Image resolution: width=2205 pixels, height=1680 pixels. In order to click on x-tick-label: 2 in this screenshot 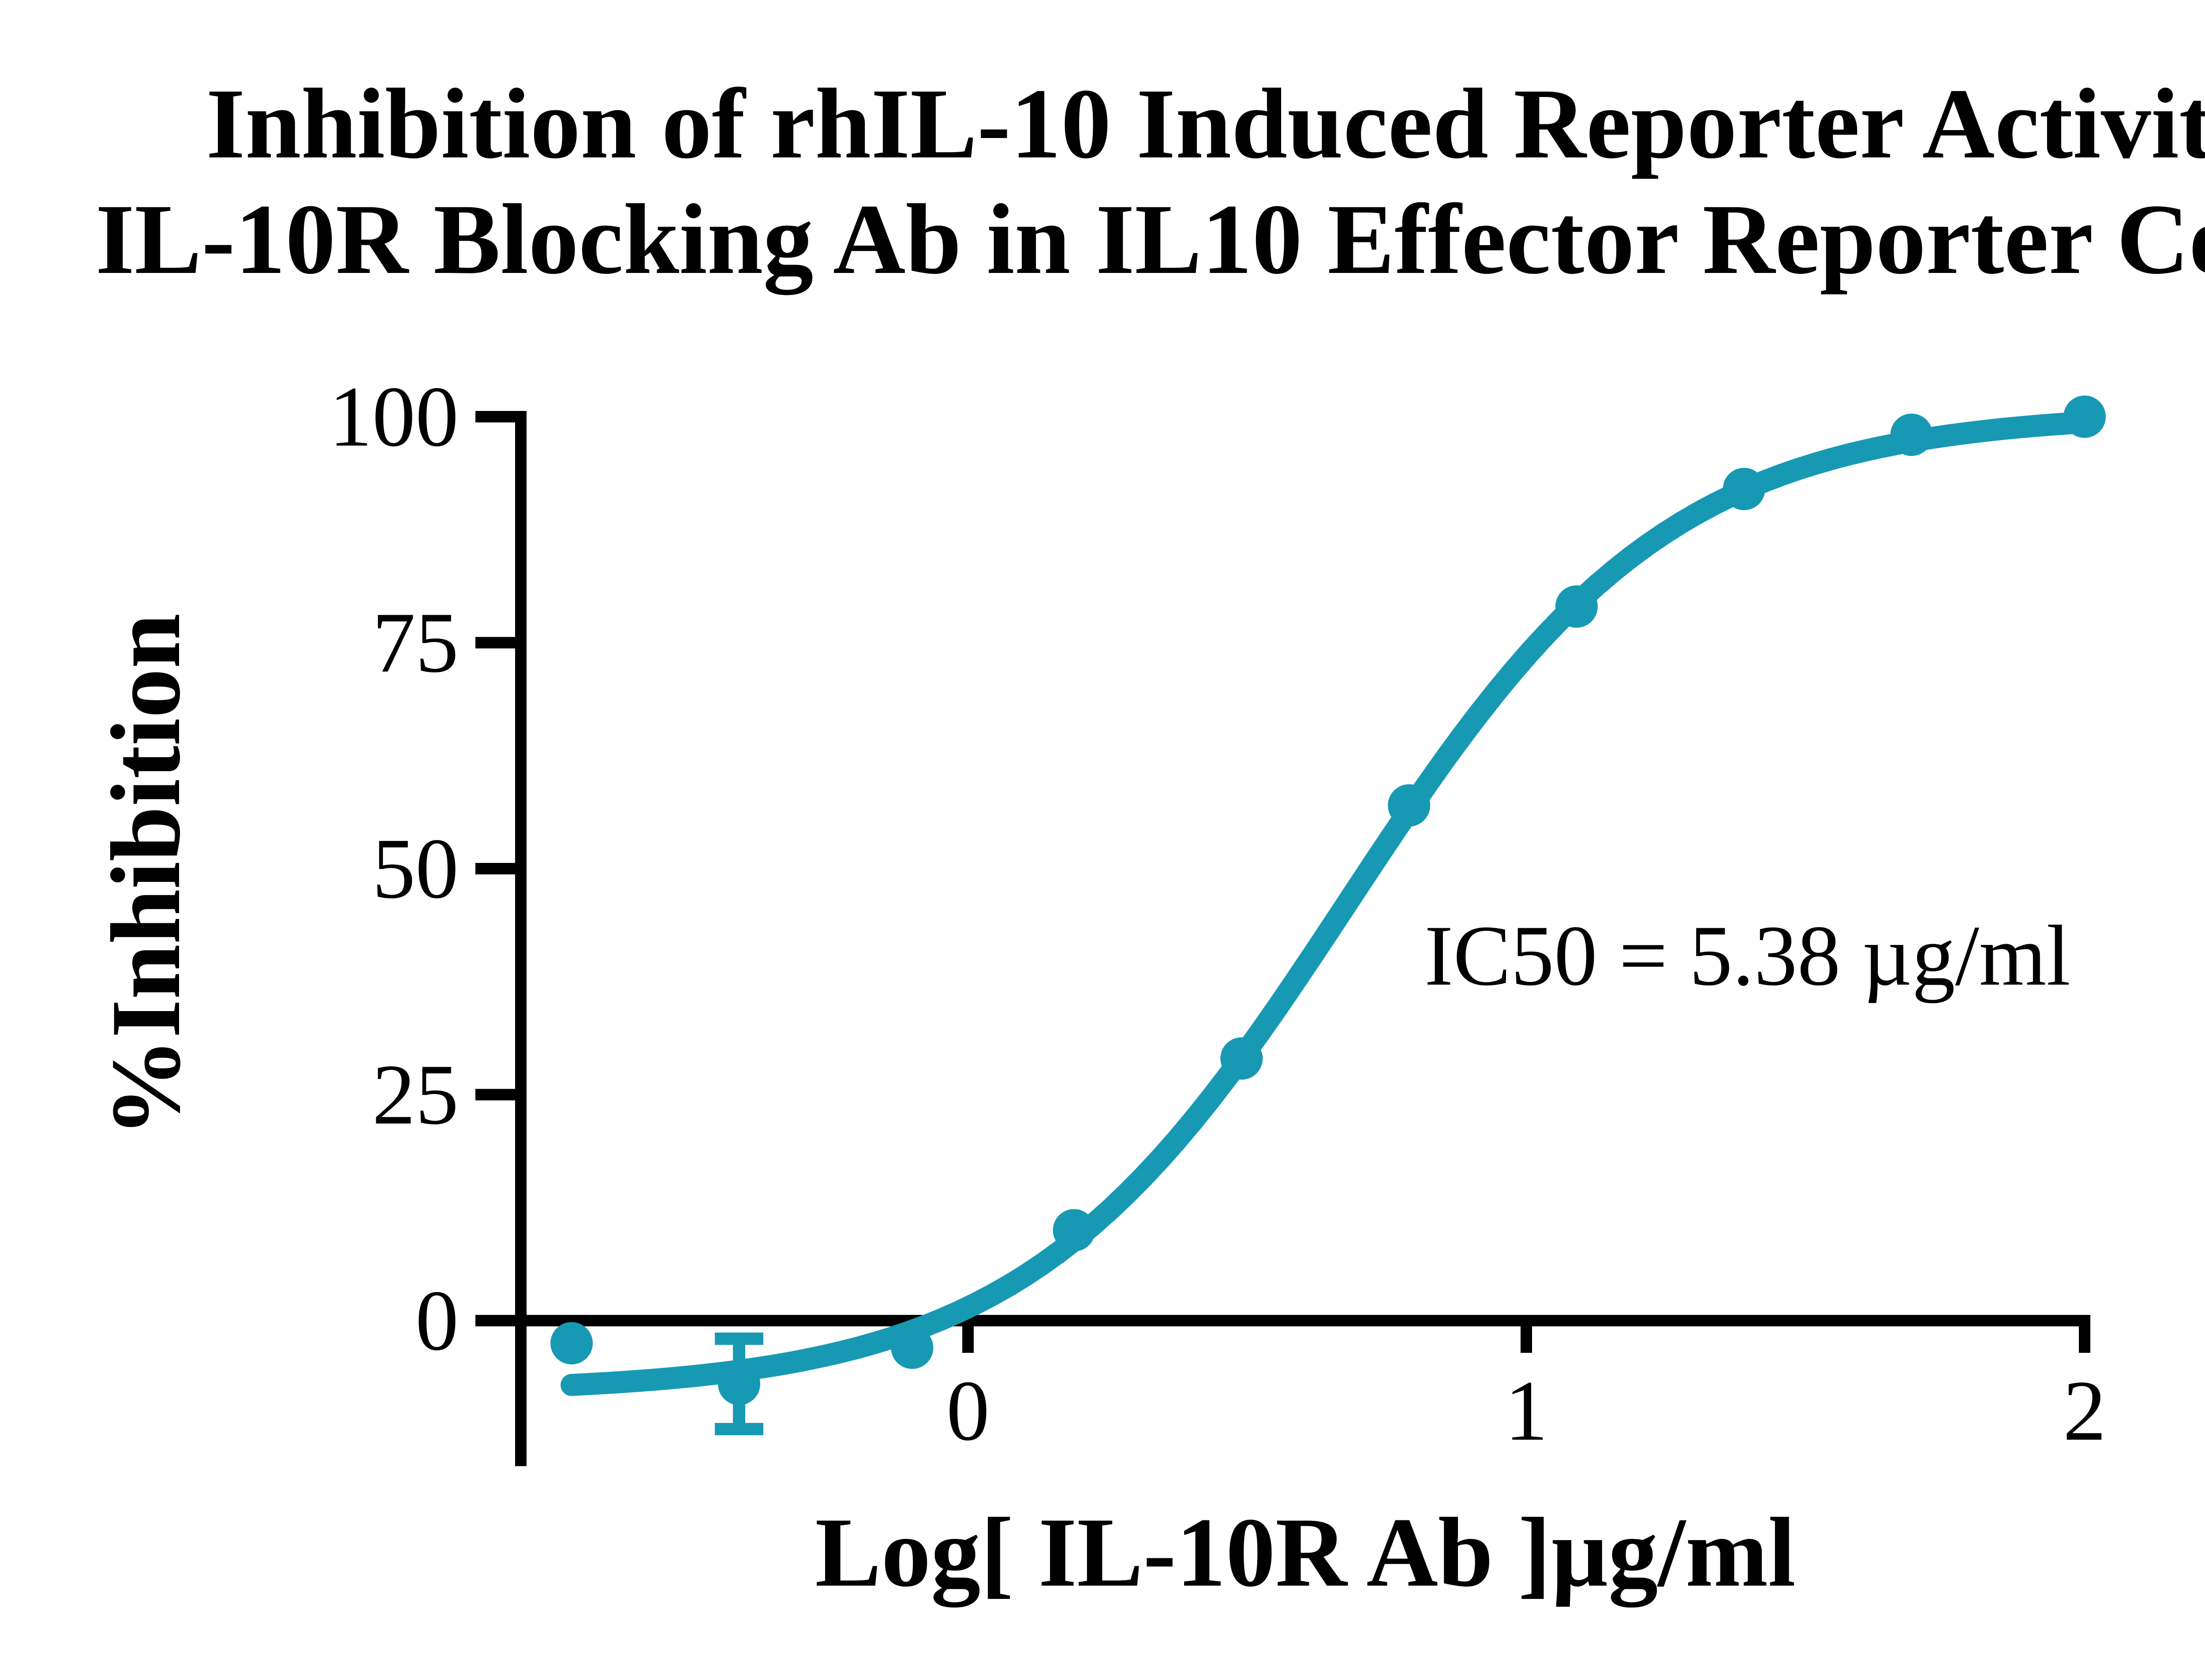, I will do `click(2084, 1411)`.